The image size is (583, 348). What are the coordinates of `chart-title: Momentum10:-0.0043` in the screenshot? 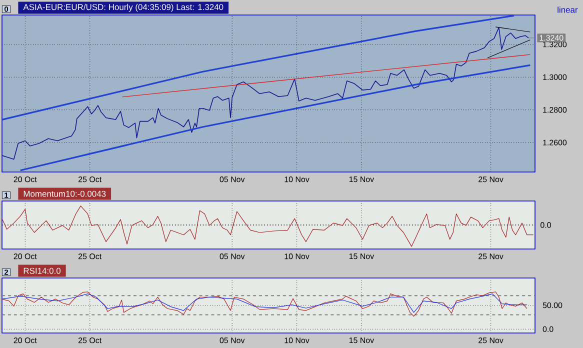 It's located at (65, 193).